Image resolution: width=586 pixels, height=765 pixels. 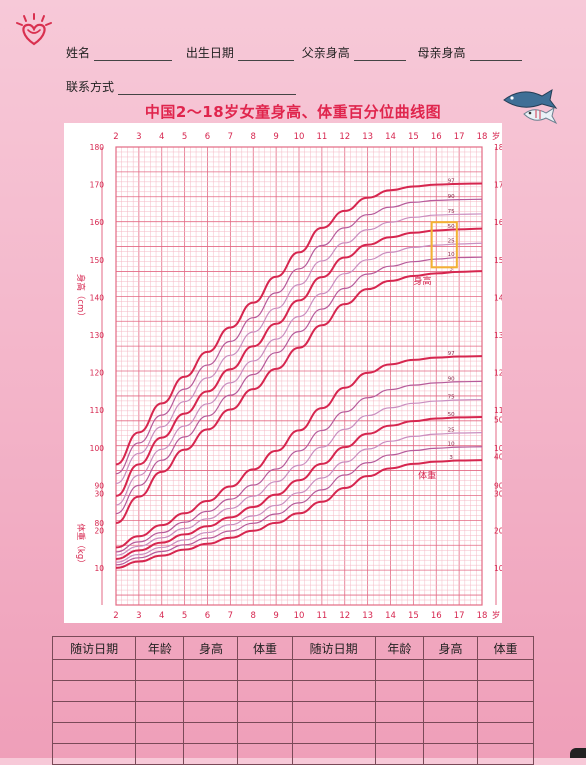 I want to click on weight-curve-p10-label: 10, so click(x=451, y=445).